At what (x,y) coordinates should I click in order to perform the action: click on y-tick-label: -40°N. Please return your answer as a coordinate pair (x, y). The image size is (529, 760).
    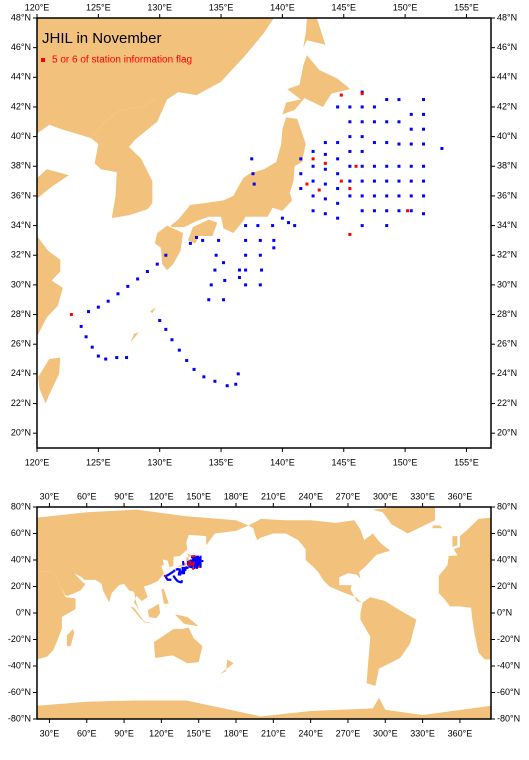
    Looking at the image, I should click on (508, 665).